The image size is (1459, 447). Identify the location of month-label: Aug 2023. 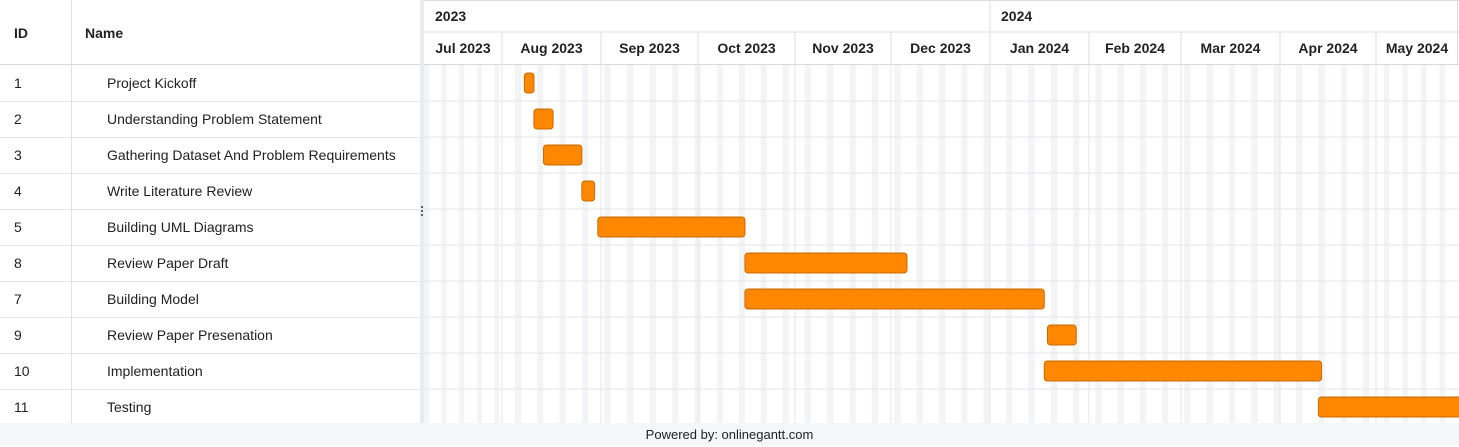
(551, 48).